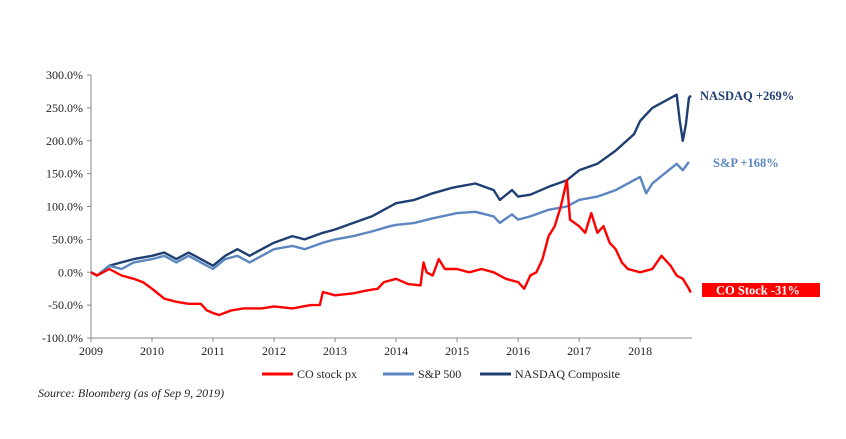  Describe the element at coordinates (64, 141) in the screenshot. I see `y-tick-label: 200.0%` at that location.